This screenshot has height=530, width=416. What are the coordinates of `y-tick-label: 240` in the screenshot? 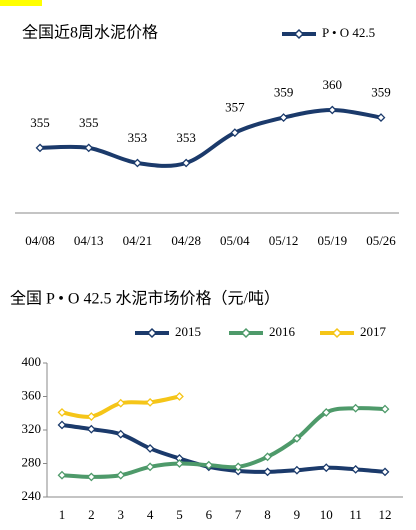 It's located at (32, 495).